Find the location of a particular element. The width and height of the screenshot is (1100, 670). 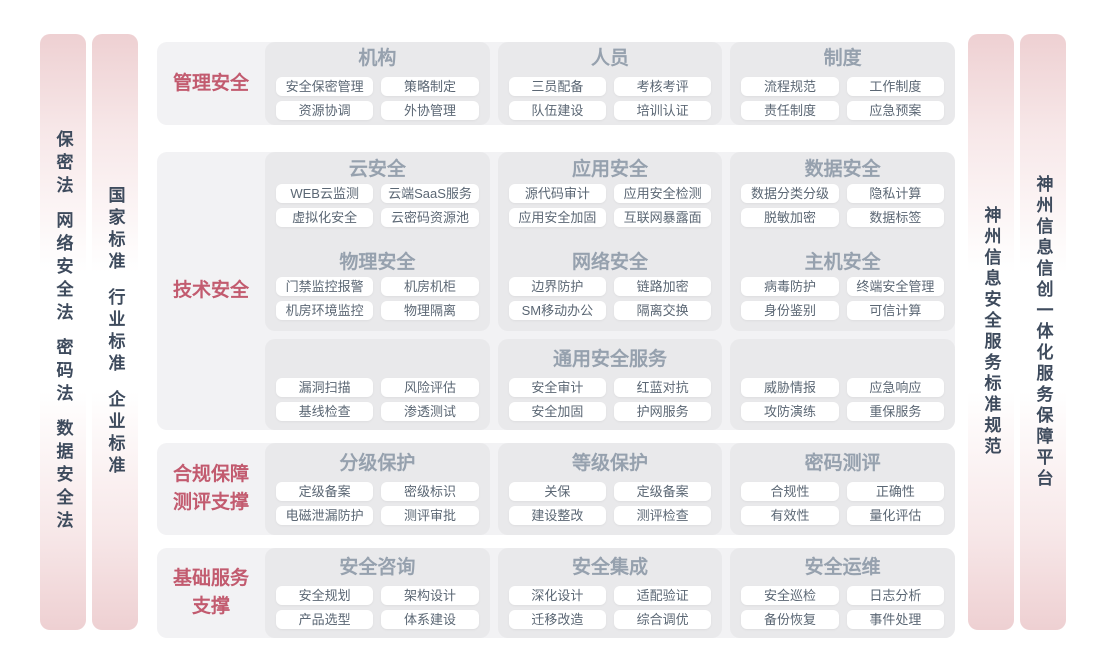

service-chip: 外协管理 is located at coordinates (430, 110).